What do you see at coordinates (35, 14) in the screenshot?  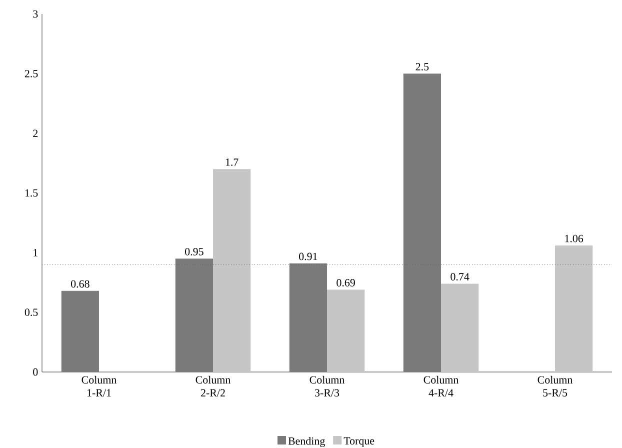 I see `y-tick-label: 3` at bounding box center [35, 14].